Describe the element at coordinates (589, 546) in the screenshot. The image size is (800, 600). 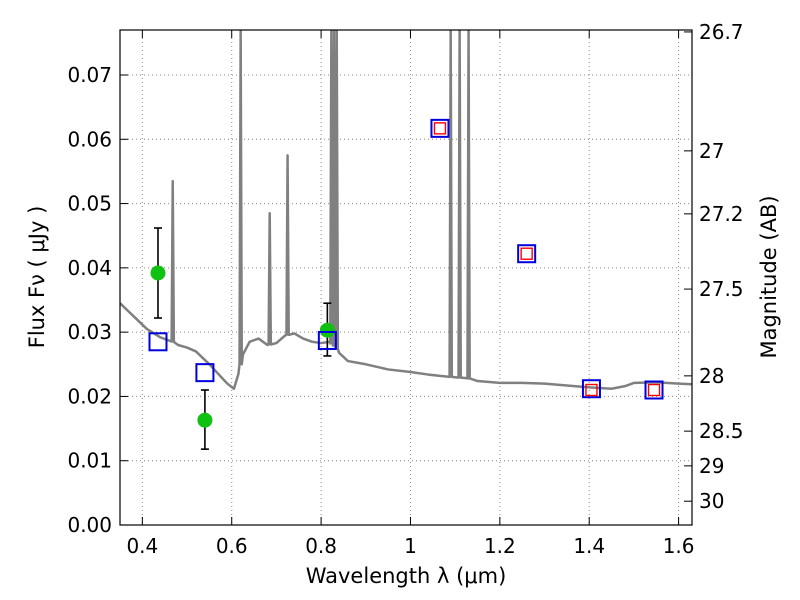
I see `x-tick-label: 1.4` at that location.